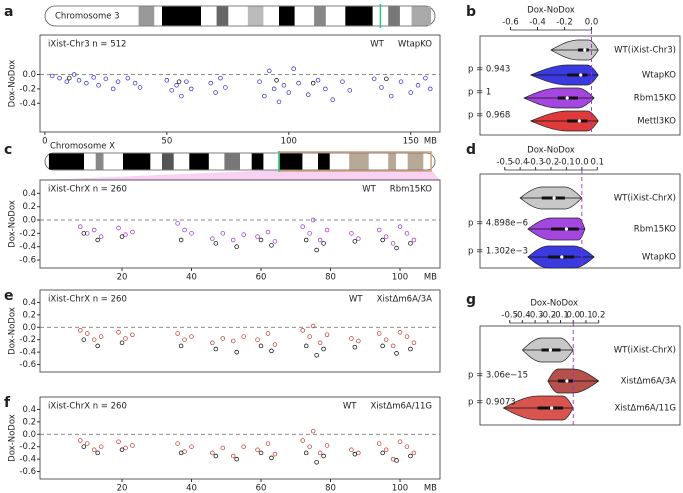  I want to click on plot-frame, so click(240, 224).